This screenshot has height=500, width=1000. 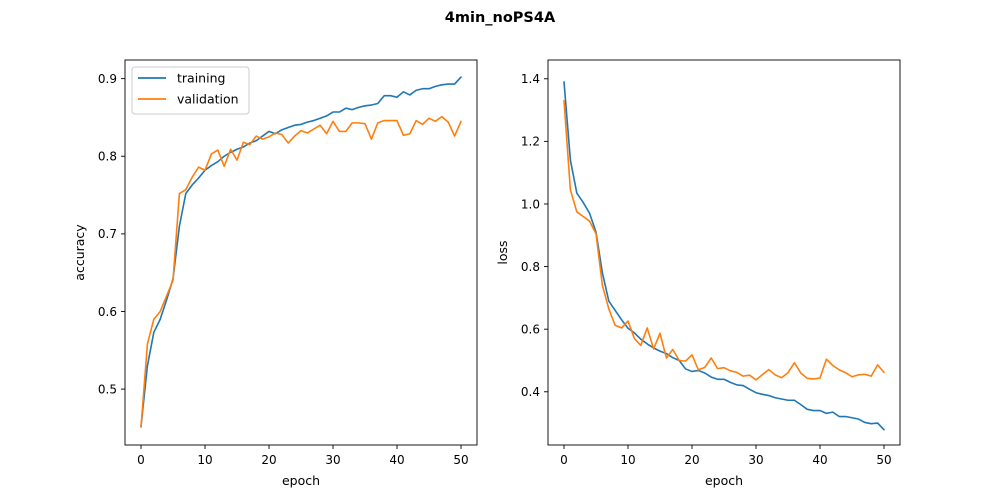 What do you see at coordinates (500, 18) in the screenshot?
I see `figure-title: 4min_noPS4A` at bounding box center [500, 18].